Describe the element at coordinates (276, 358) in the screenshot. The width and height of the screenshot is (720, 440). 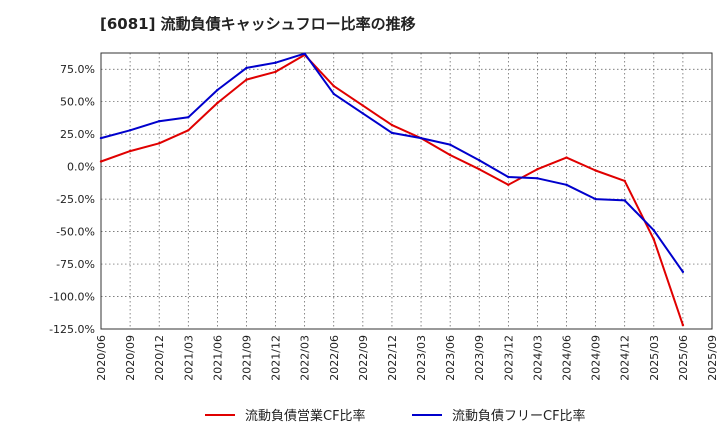
I see `x-tick-label: 2021/12` at that location.